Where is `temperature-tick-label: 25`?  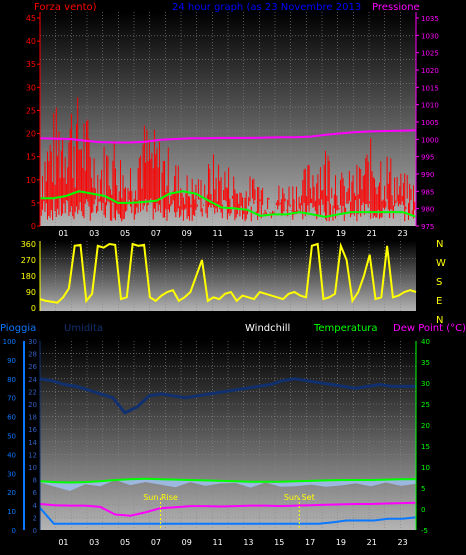 temperature-tick-label: 25 is located at coordinates (425, 405).